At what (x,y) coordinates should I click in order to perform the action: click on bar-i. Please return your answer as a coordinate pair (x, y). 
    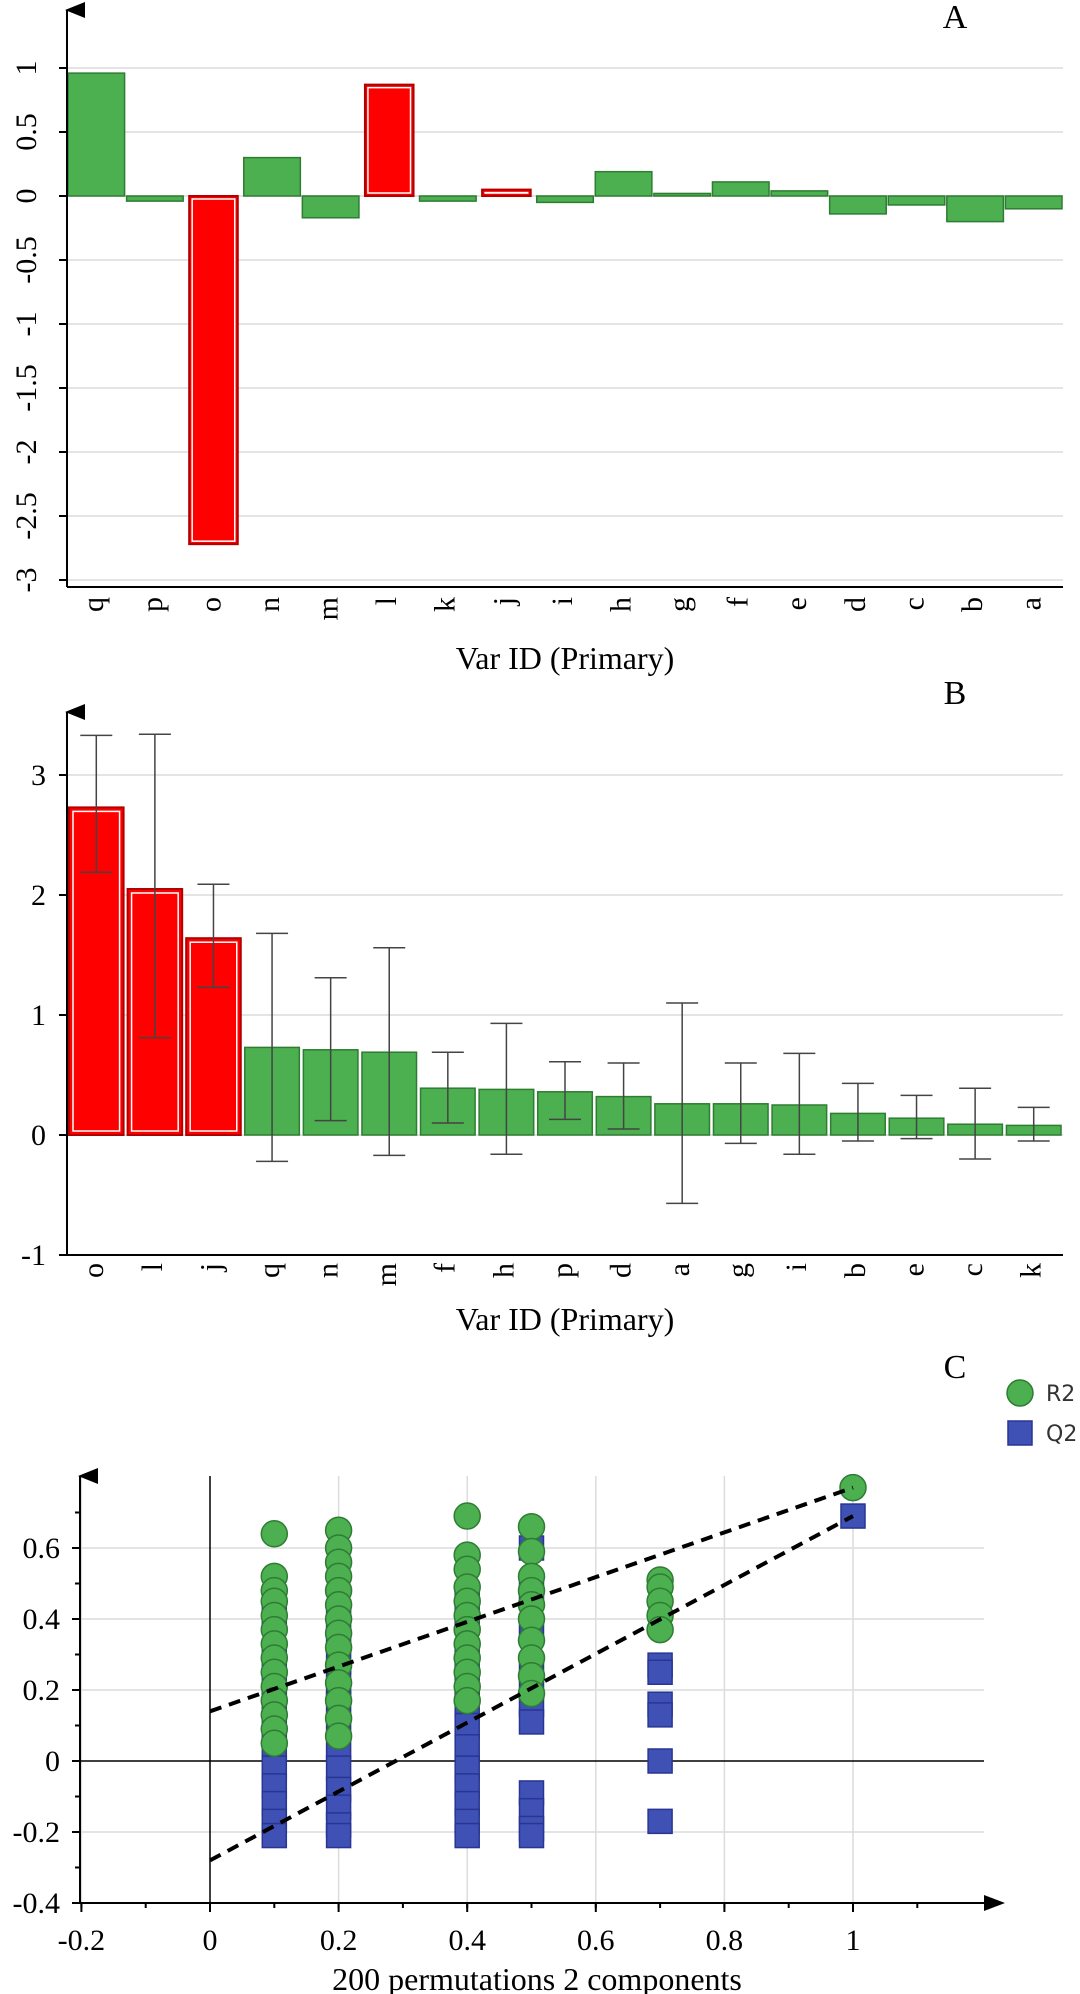
    Looking at the image, I should click on (565, 199).